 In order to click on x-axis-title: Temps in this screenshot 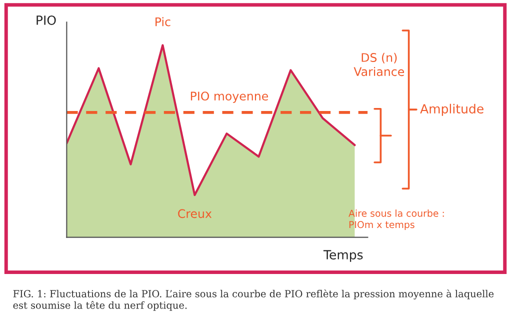, I will do `click(343, 256)`.